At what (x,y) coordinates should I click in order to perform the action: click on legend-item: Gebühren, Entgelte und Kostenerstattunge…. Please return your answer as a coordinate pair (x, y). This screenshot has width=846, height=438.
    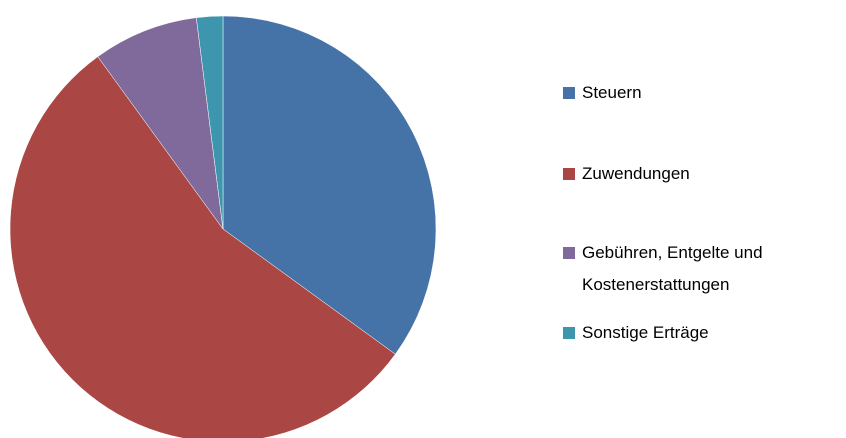
    Looking at the image, I should click on (703, 269).